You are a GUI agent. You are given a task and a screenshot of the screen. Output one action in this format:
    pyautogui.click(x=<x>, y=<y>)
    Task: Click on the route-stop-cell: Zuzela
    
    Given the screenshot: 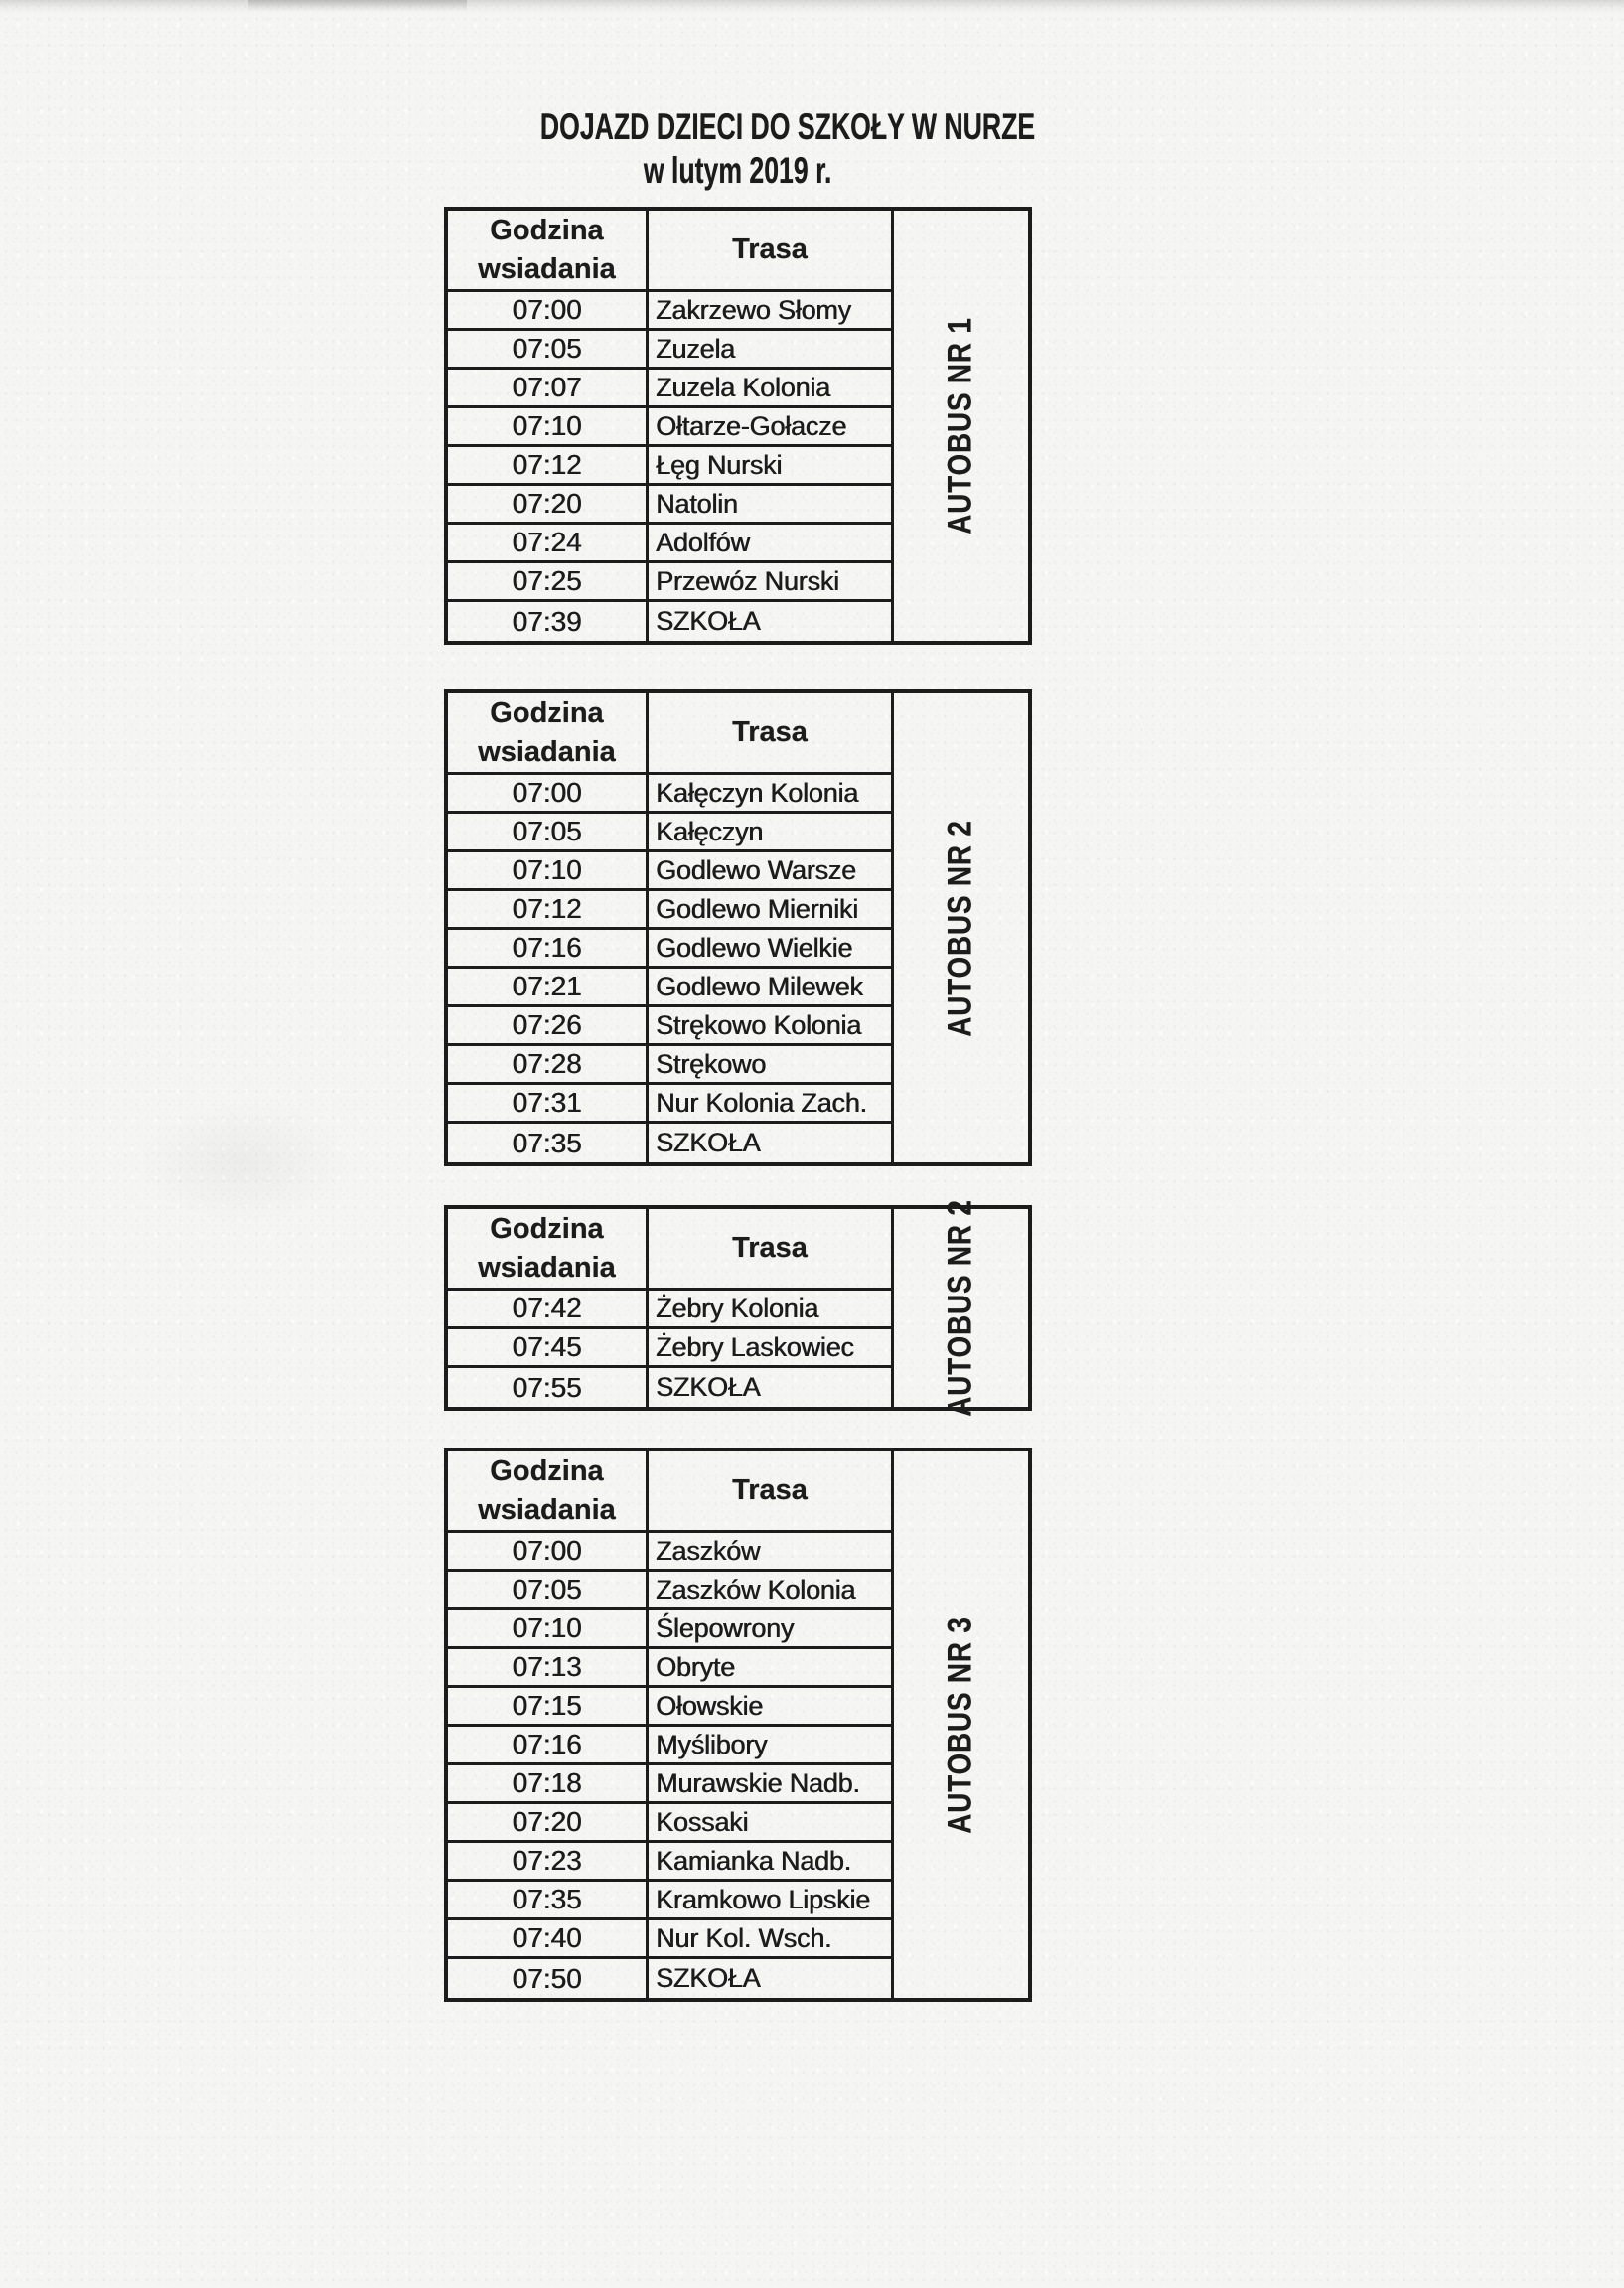 What is the action you would take?
    pyautogui.click(x=695, y=348)
    